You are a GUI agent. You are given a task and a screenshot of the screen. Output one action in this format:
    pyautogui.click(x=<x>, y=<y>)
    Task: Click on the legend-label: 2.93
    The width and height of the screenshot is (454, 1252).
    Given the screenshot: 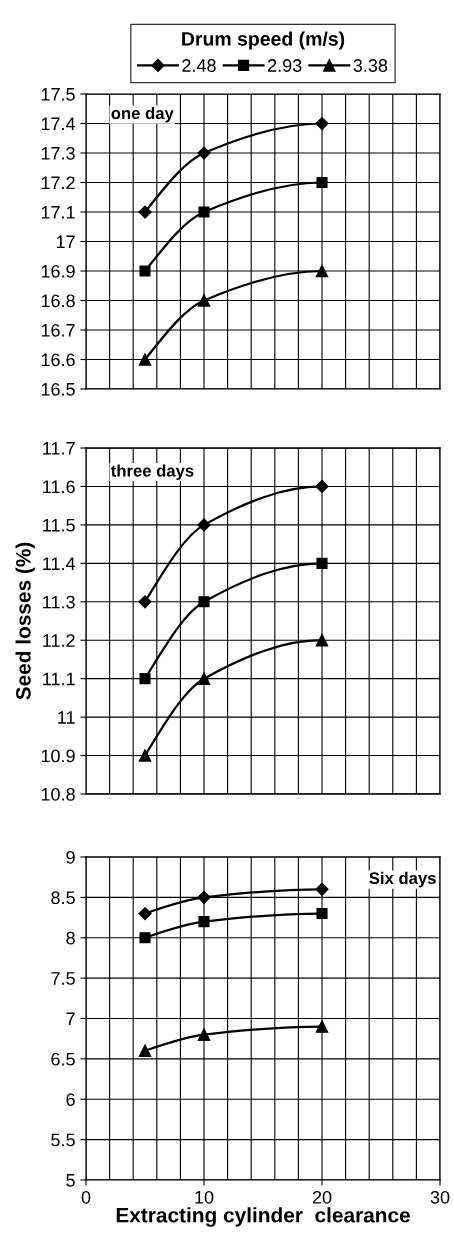 What is the action you would take?
    pyautogui.click(x=285, y=65)
    